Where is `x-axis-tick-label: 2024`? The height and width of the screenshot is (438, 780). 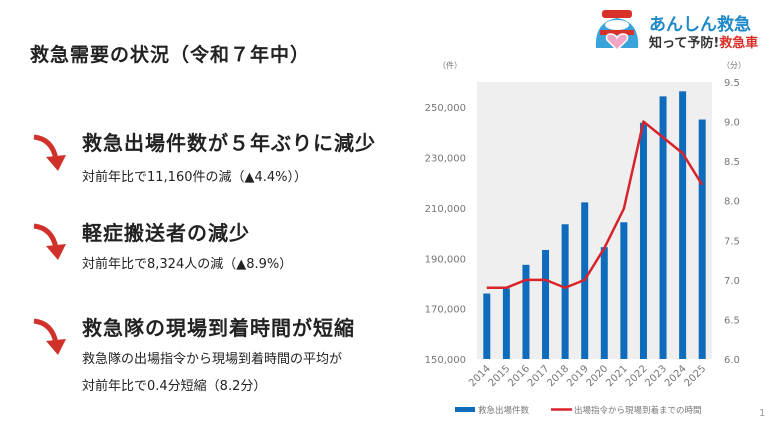
x-axis-tick-label: 2024 is located at coordinates (676, 376).